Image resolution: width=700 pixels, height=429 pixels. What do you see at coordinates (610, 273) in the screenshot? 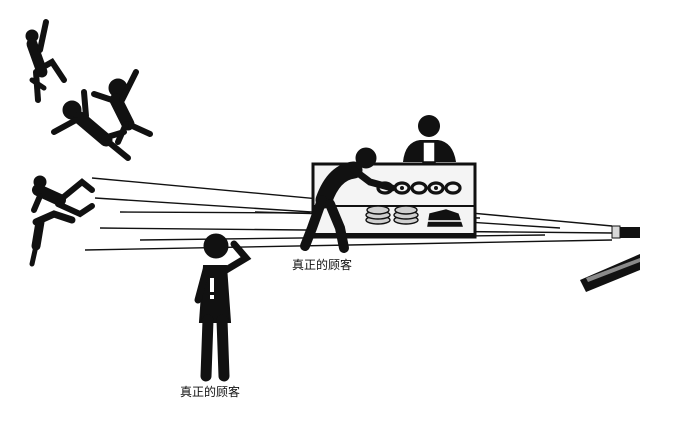
I see `tilted-bar` at bounding box center [610, 273].